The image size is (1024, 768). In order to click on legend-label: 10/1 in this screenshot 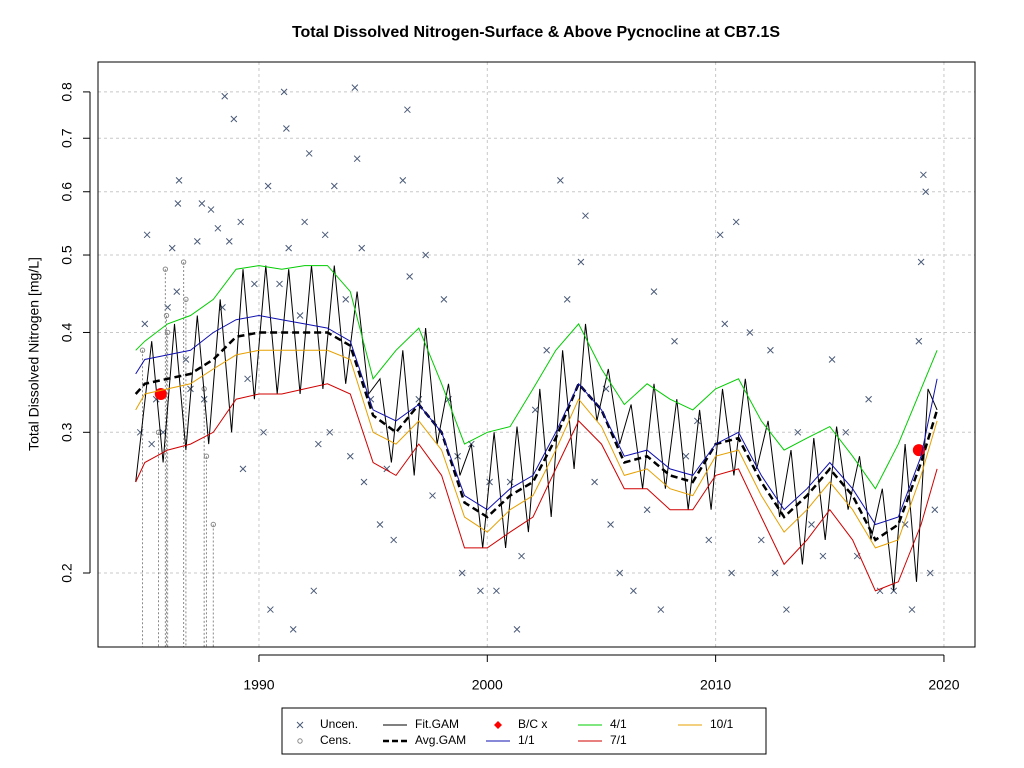, I will do `click(722, 724)`.